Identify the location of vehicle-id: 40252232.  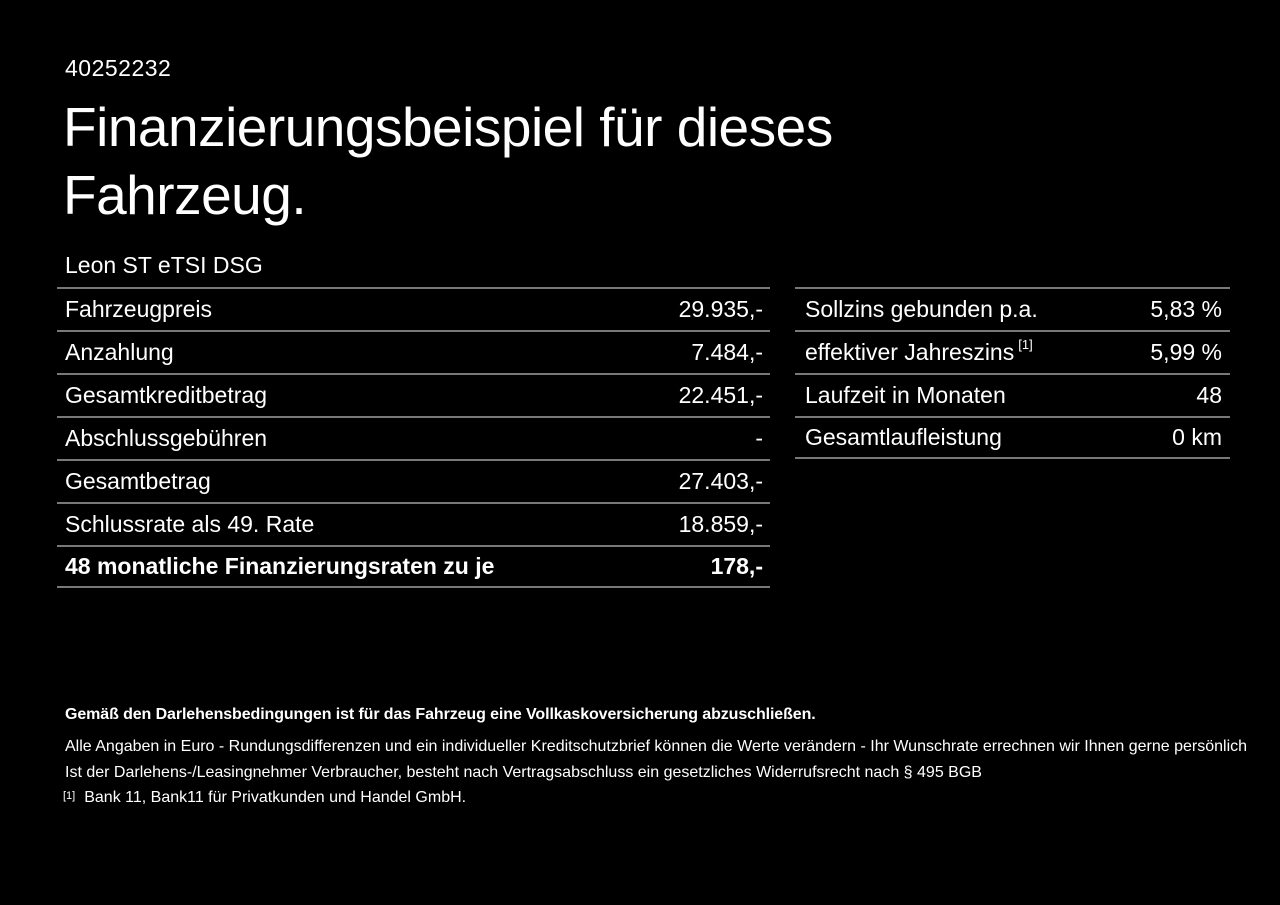
(118, 68).